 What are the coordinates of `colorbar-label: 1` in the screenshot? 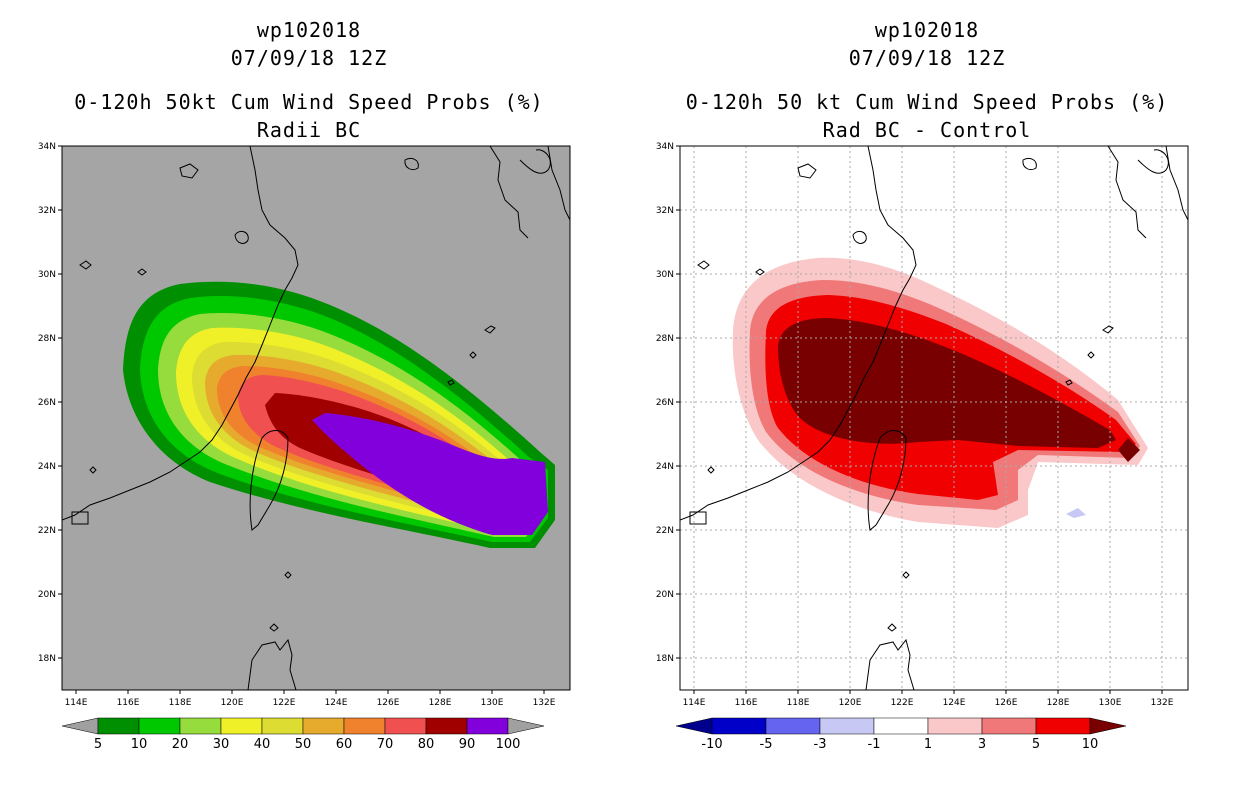 It's located at (928, 744).